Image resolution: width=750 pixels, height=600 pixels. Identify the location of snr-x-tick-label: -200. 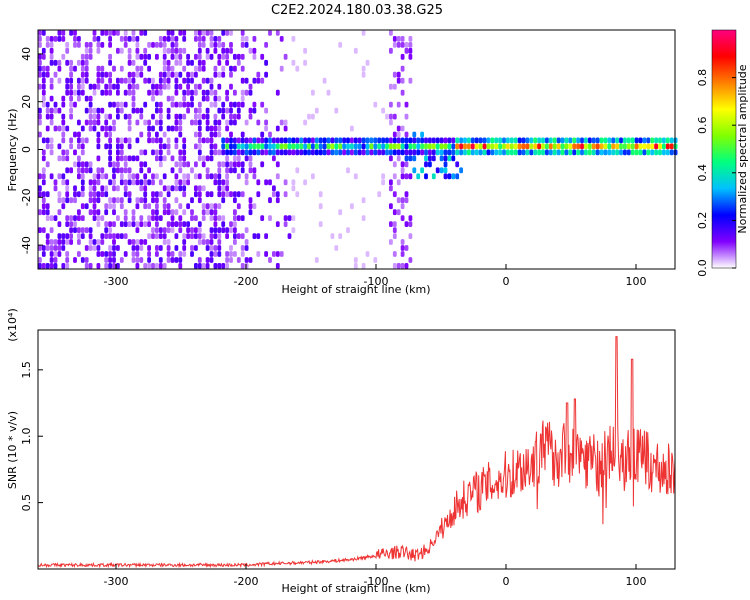
(246, 581).